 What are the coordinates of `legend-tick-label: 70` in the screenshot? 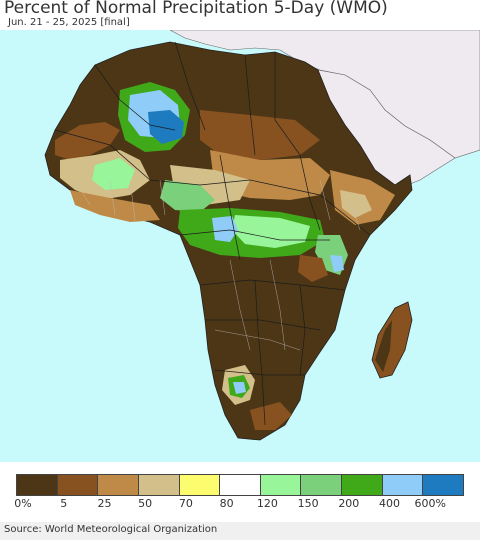 It's located at (185, 503).